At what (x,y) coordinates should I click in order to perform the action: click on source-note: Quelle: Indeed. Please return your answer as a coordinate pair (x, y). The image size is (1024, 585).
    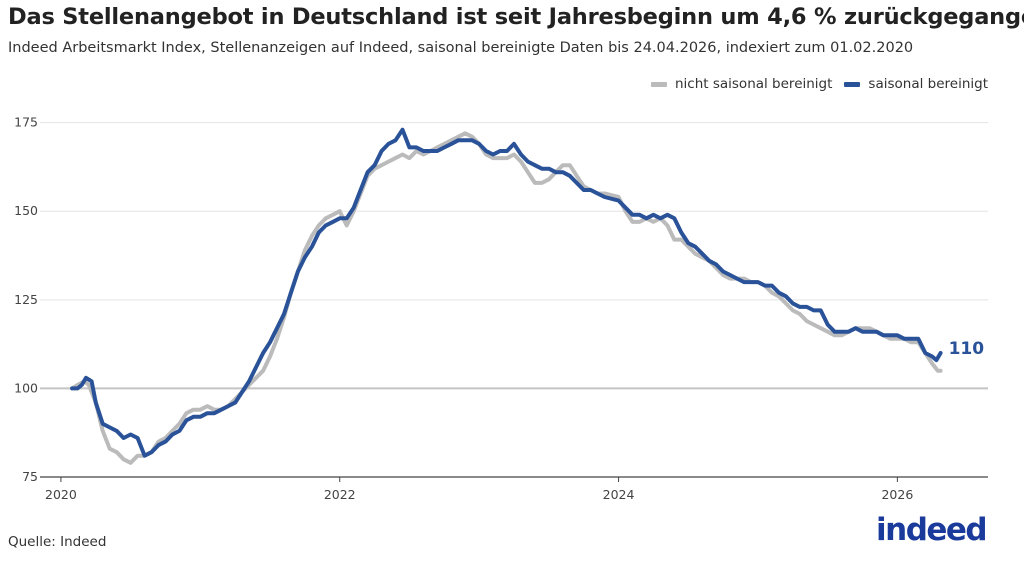
    Looking at the image, I should click on (57, 542).